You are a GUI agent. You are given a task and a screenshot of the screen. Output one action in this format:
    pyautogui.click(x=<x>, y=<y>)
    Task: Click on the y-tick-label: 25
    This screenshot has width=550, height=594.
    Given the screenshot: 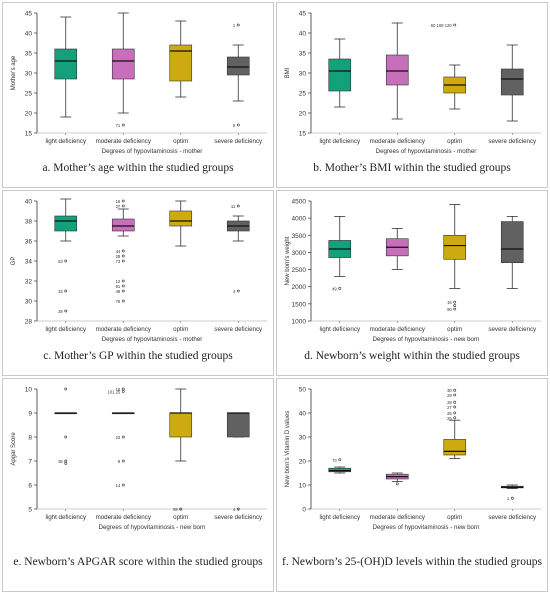 What is the action you would take?
    pyautogui.click(x=29, y=94)
    